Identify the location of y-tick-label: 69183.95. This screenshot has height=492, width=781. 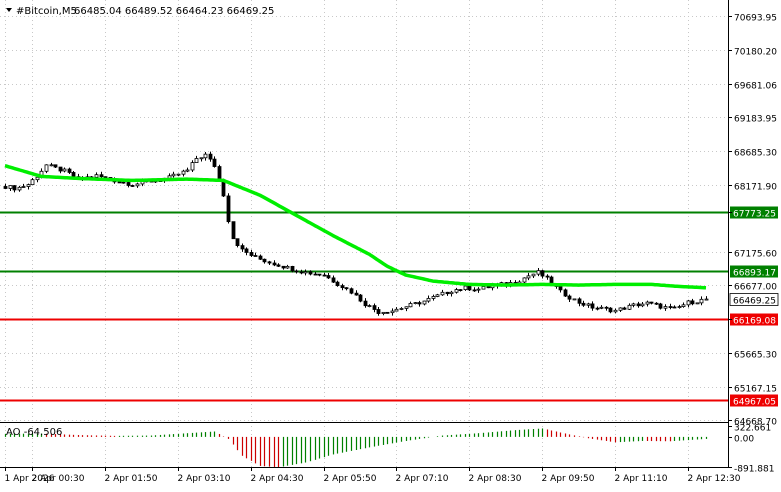
(755, 120).